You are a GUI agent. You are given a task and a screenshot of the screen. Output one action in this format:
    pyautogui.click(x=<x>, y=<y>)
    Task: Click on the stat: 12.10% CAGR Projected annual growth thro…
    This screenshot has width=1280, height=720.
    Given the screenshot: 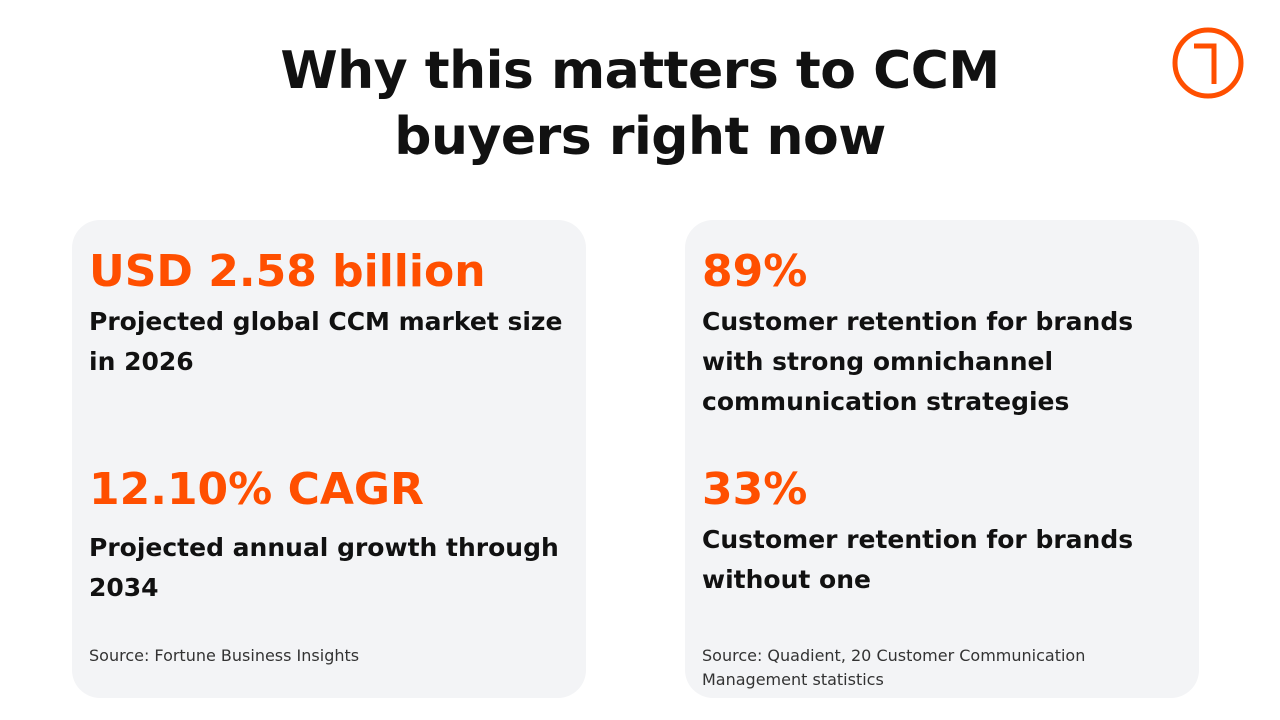 What is the action you would take?
    pyautogui.click(x=329, y=536)
    